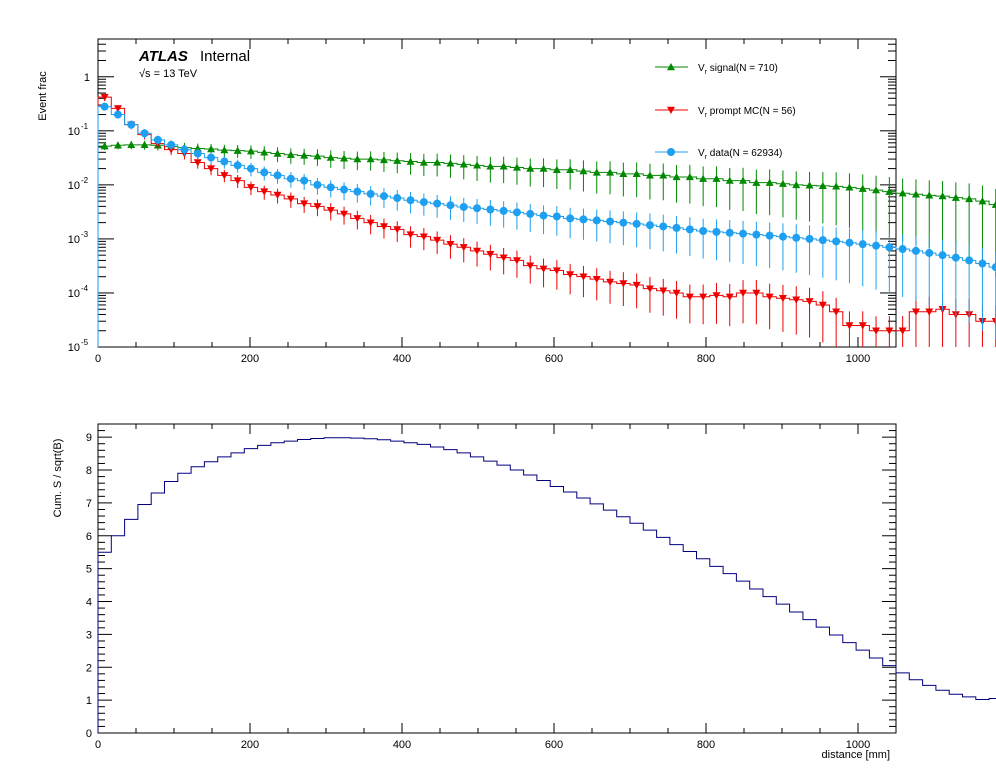 The width and height of the screenshot is (996, 772). I want to click on top-y-tick-exponent: -5, so click(85, 342).